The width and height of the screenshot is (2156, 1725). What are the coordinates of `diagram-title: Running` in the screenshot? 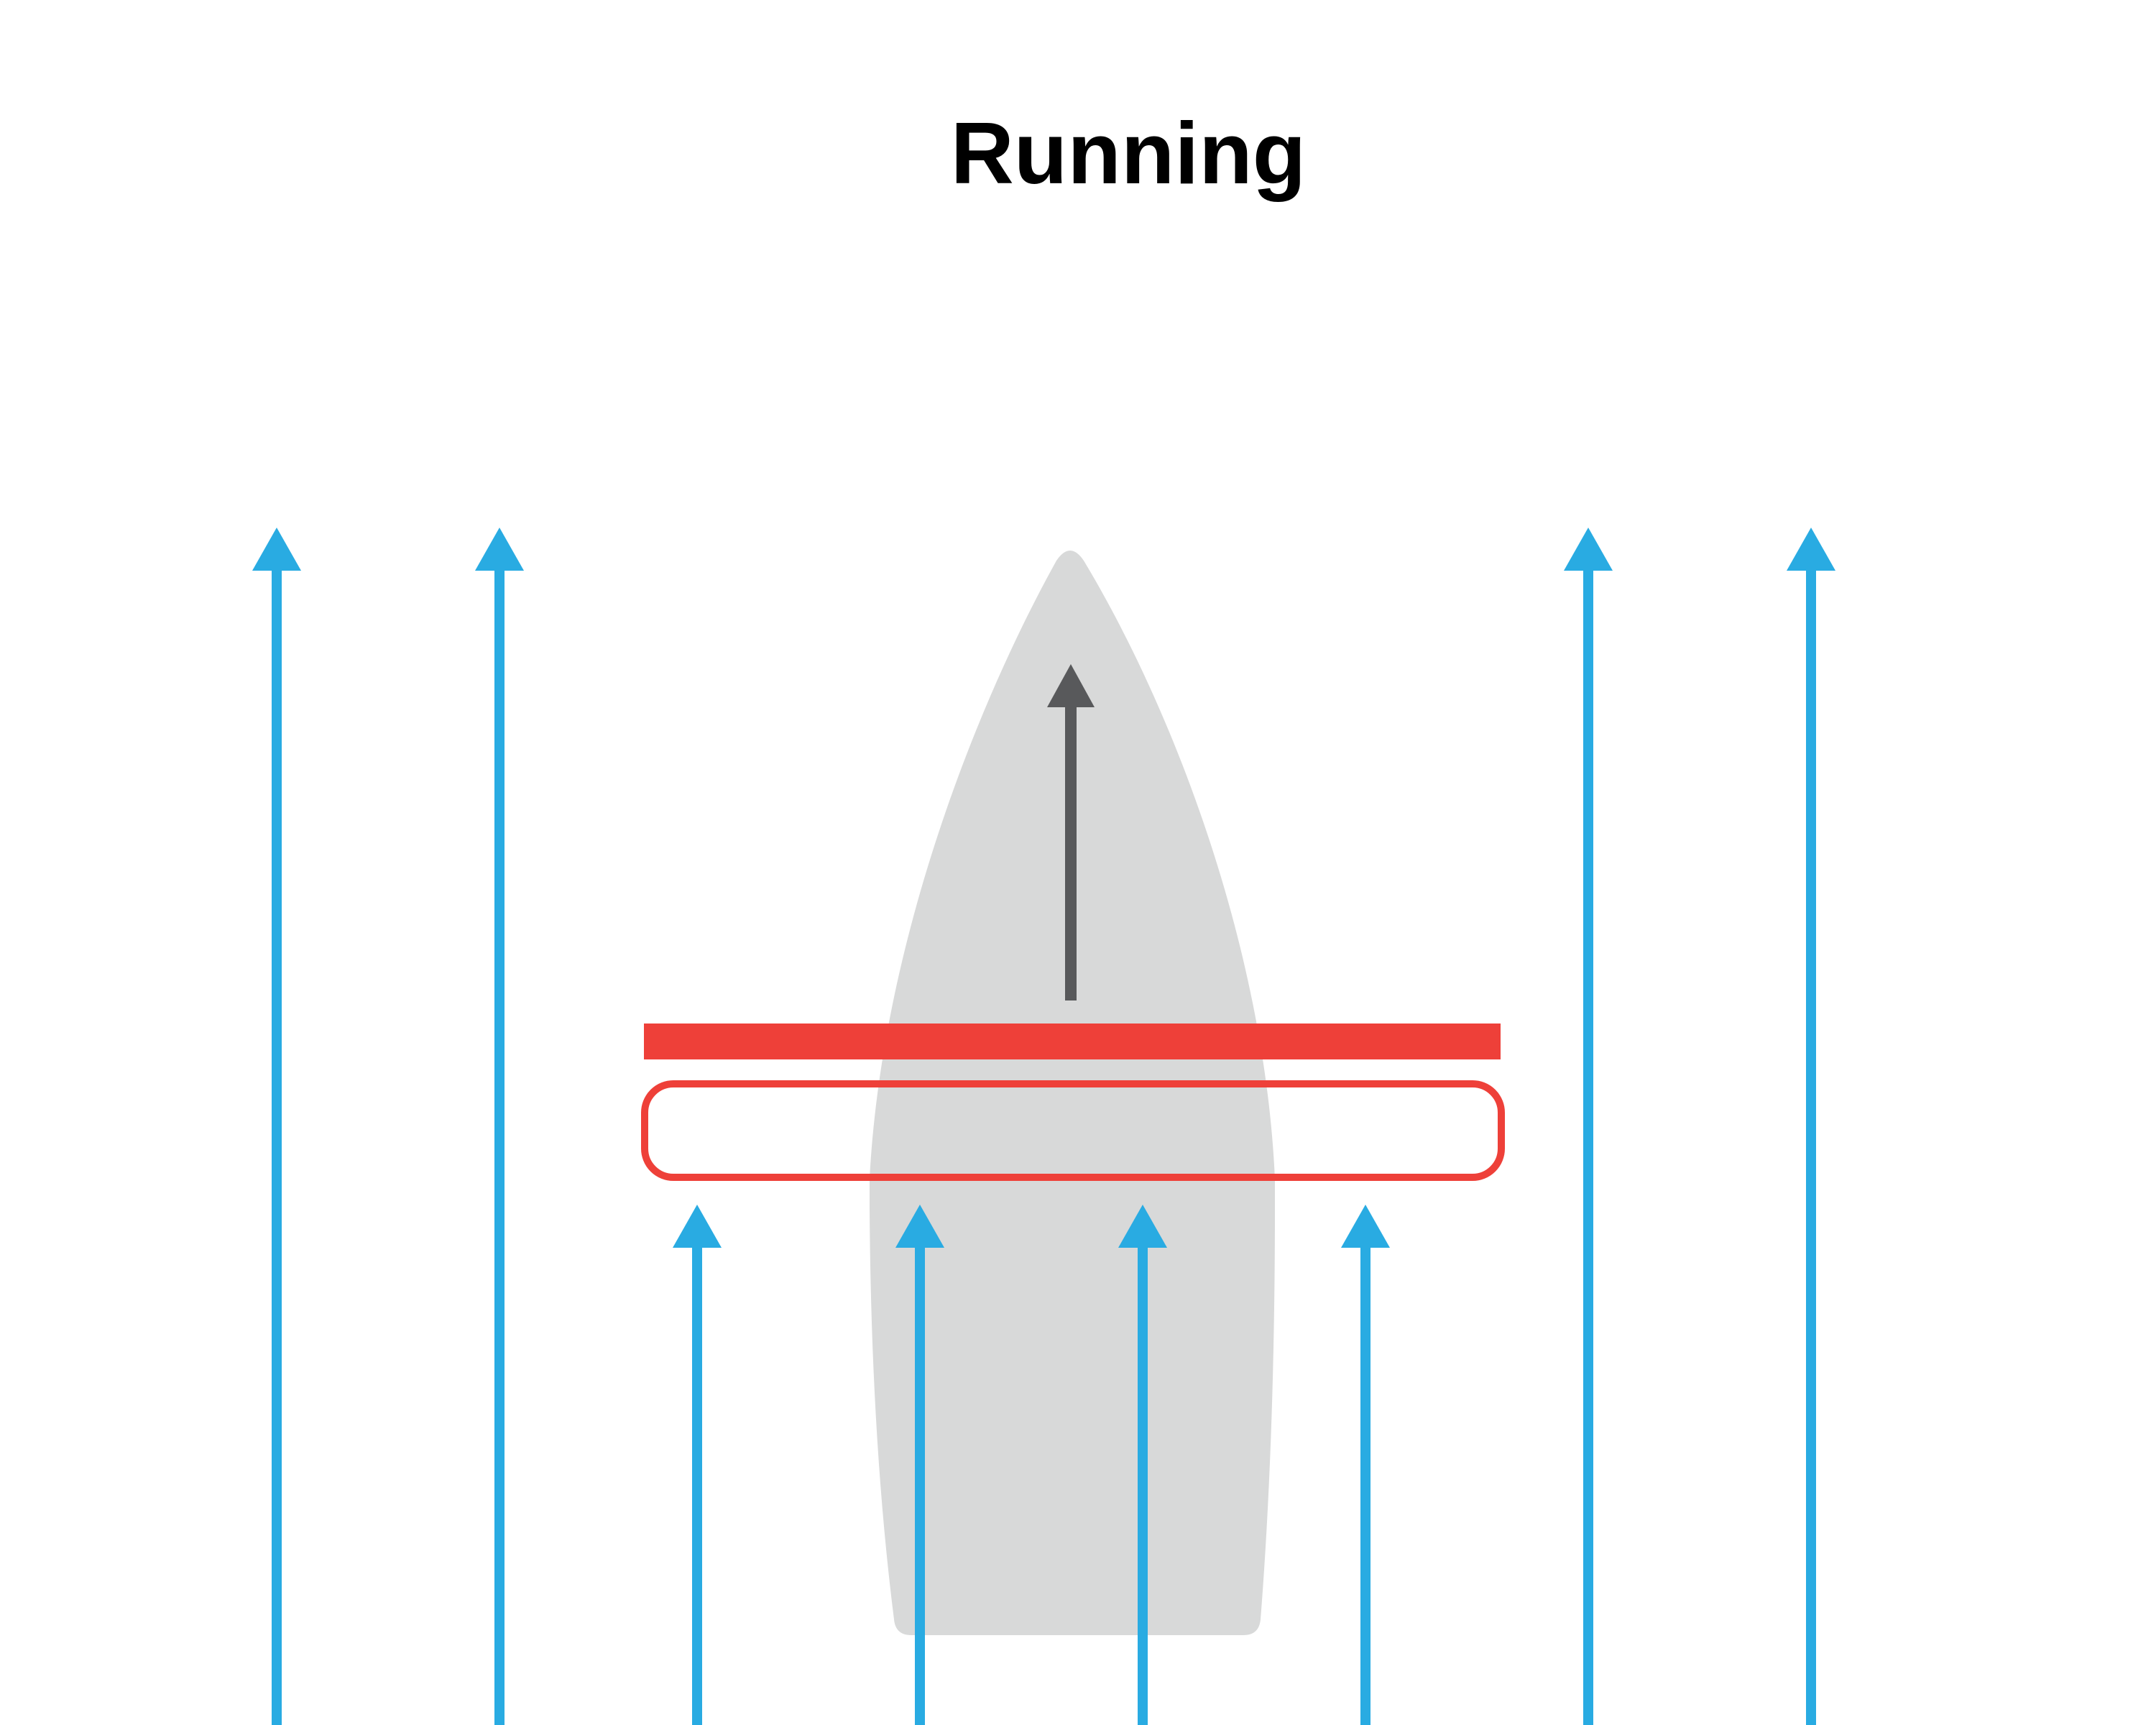 It's located at (1129, 153).